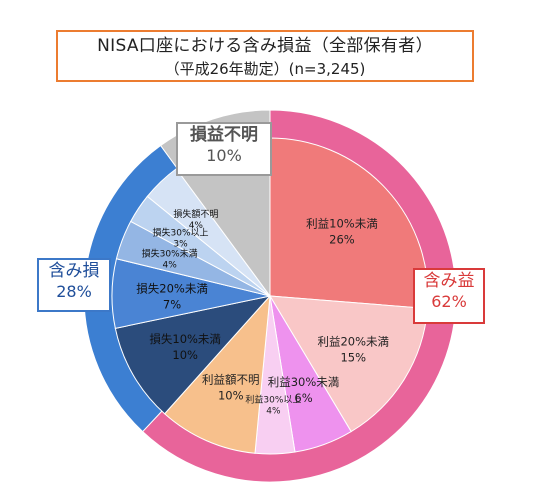  I want to click on slice-value-label: 15%, so click(353, 358).